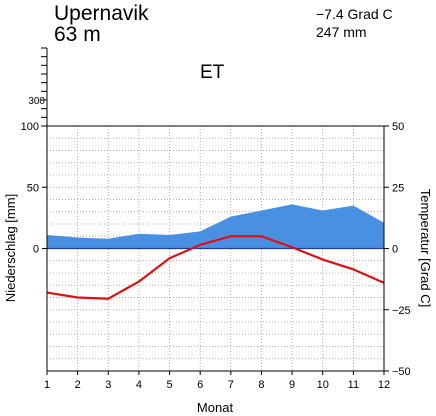 Image resolution: width=436 pixels, height=416 pixels. What do you see at coordinates (101, 13) in the screenshot?
I see `station-name: Upernavik` at bounding box center [101, 13].